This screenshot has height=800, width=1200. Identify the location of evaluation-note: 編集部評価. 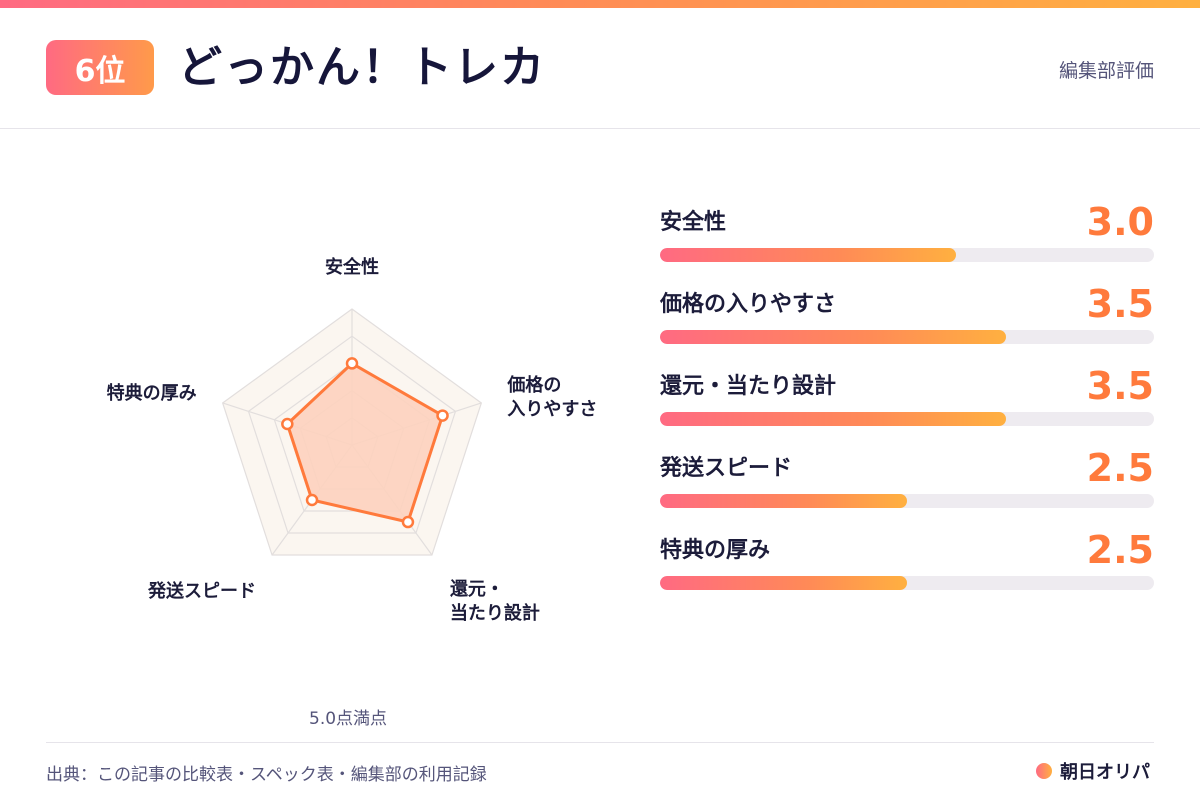
(1106, 71).